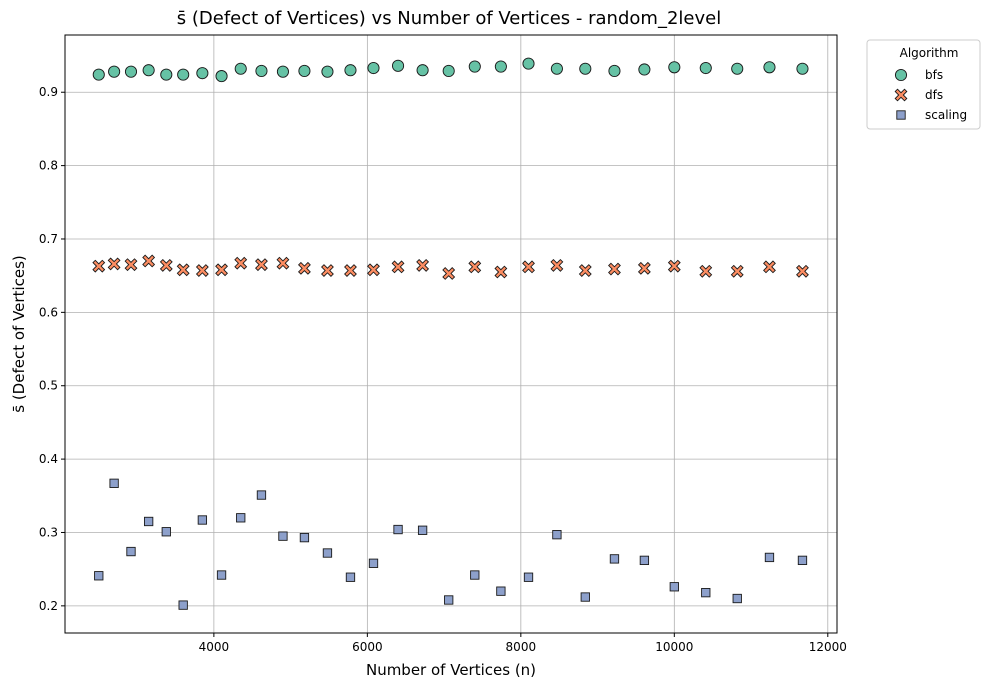  I want to click on series-bfs, so click(450, 70).